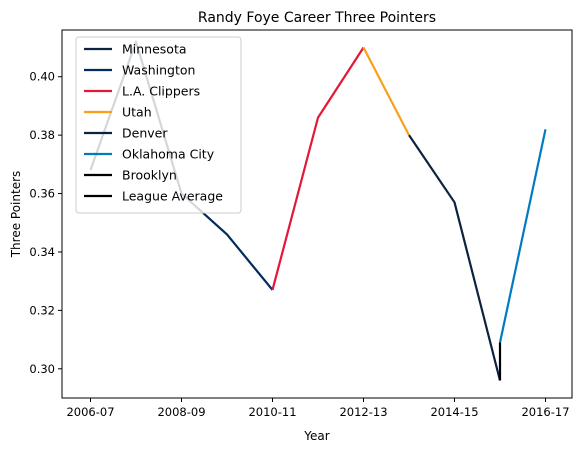  Describe the element at coordinates (42, 369) in the screenshot. I see `y-tick-label: 0.30` at that location.